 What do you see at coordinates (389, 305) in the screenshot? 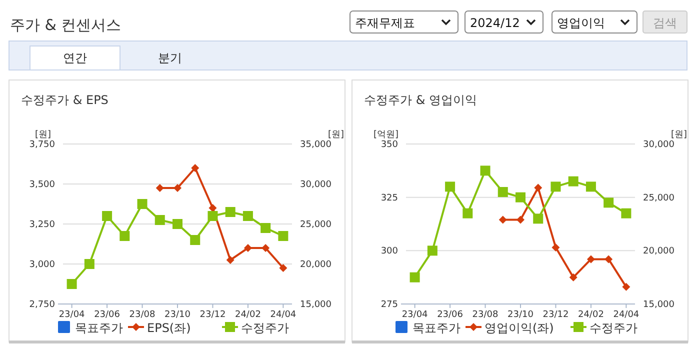
I see `y-tick-label: 275` at bounding box center [389, 305].